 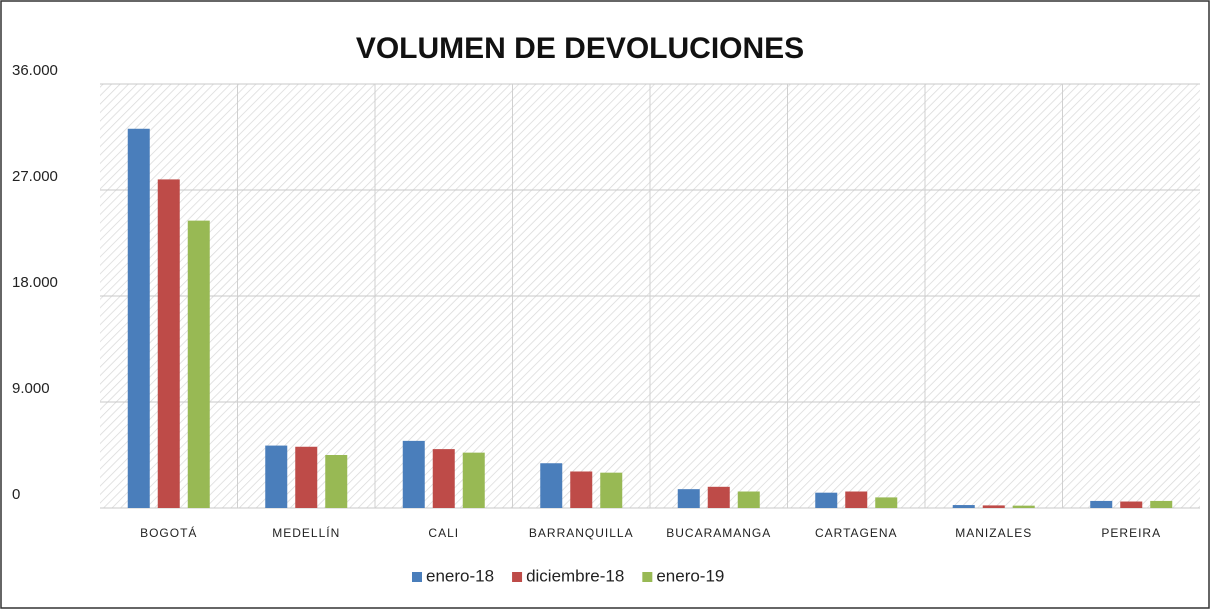 I want to click on x-tick-label: BUCARAMANGA, so click(x=718, y=533).